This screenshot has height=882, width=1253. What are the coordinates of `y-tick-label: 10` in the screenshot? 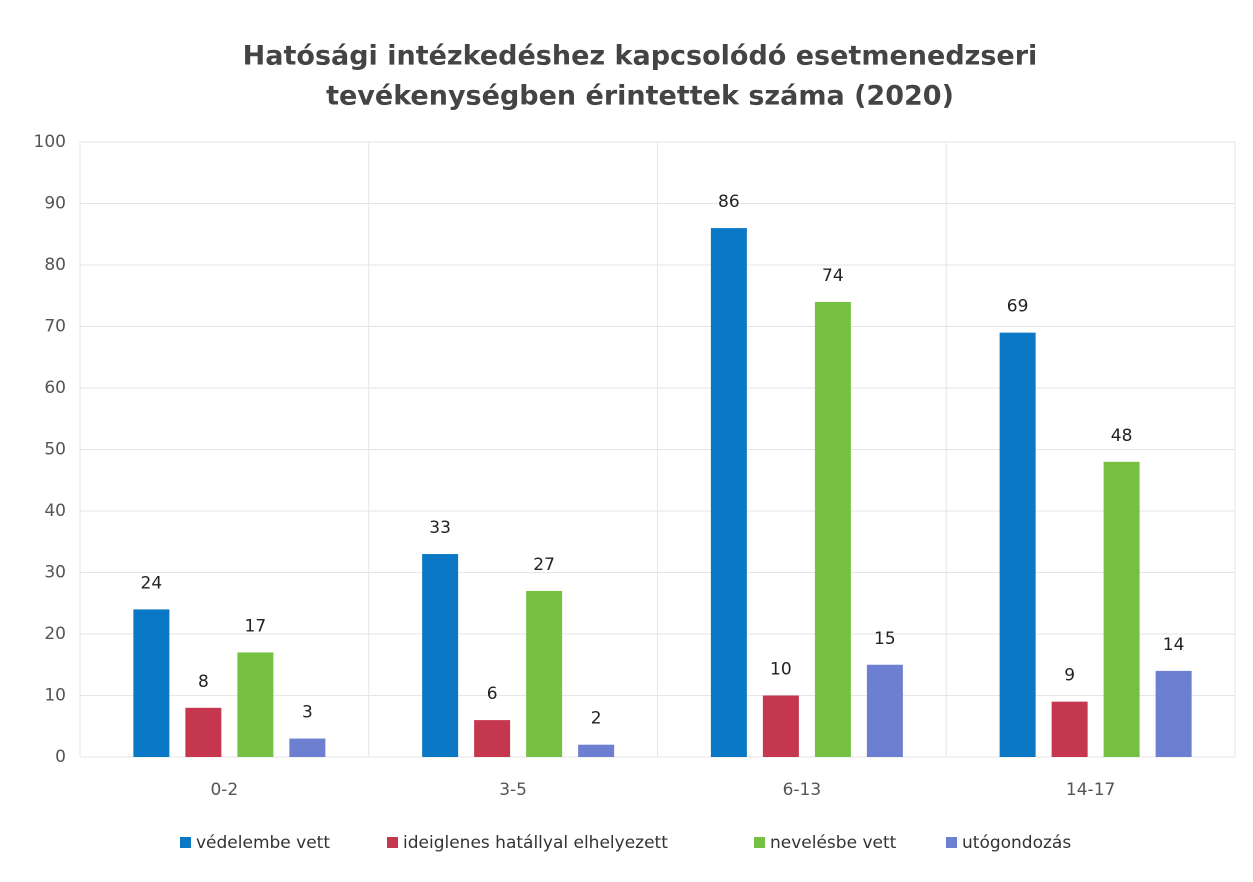 It's located at (55, 696).